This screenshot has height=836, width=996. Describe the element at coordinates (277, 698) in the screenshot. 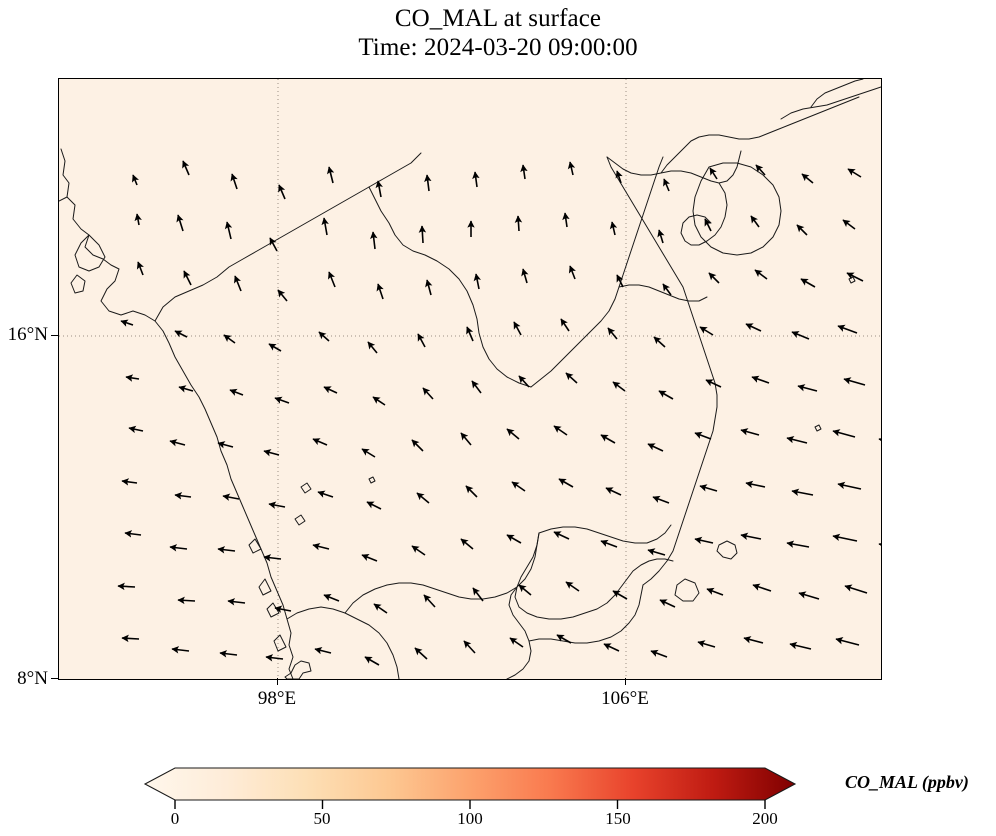

I see `xtick-label-98E: 98°E` at that location.